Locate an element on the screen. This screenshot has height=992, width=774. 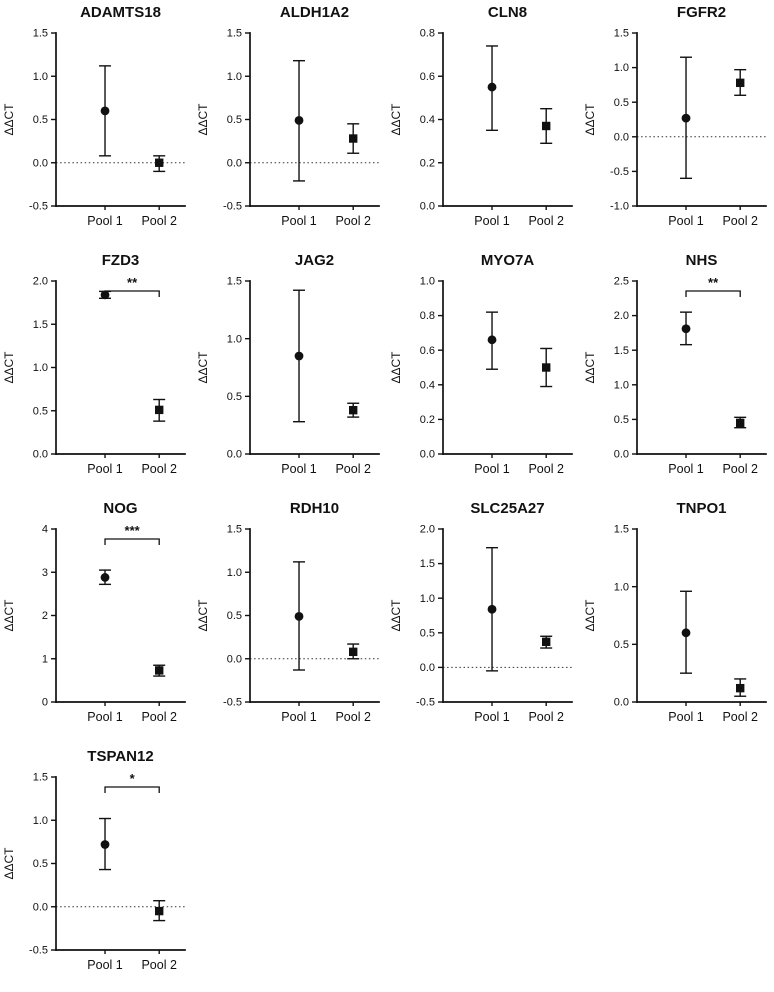
chart-myo7a: MYO7A ΔΔCT 0.0 0.2 0.4 0.6 0.8 1.0 Pool 1 Pool 2 is located at coordinates (483, 372).